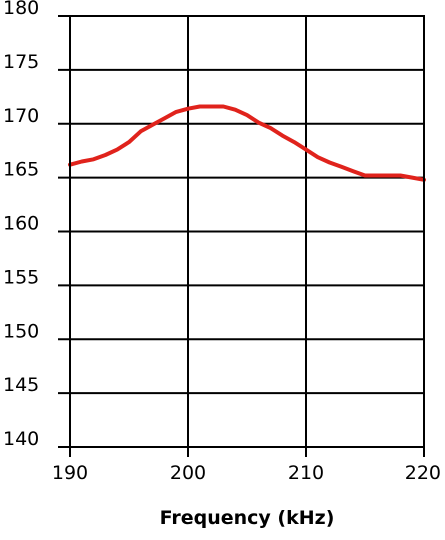 The height and width of the screenshot is (540, 445). What do you see at coordinates (21, 170) in the screenshot?
I see `y-tick-label: 165` at bounding box center [21, 170].